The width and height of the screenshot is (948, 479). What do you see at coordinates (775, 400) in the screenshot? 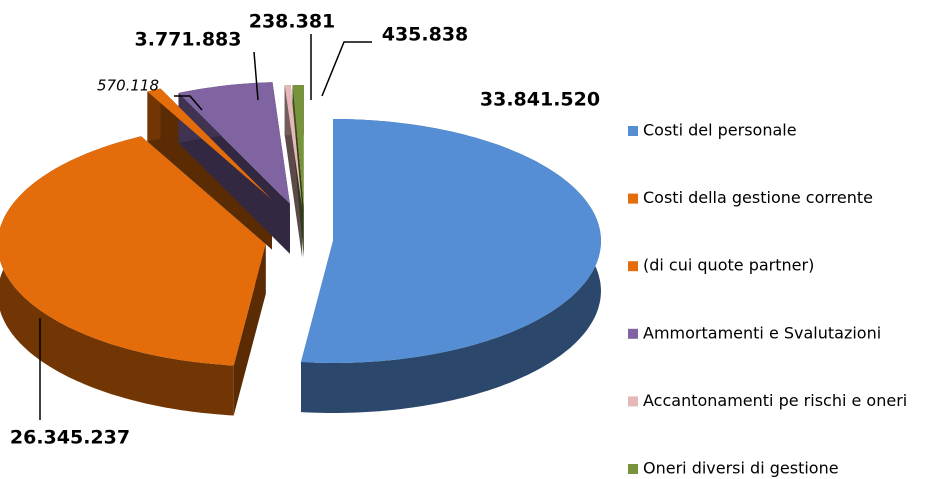
I see `legend-label: Accantonamenti pe rischi e oneri` at bounding box center [775, 400].